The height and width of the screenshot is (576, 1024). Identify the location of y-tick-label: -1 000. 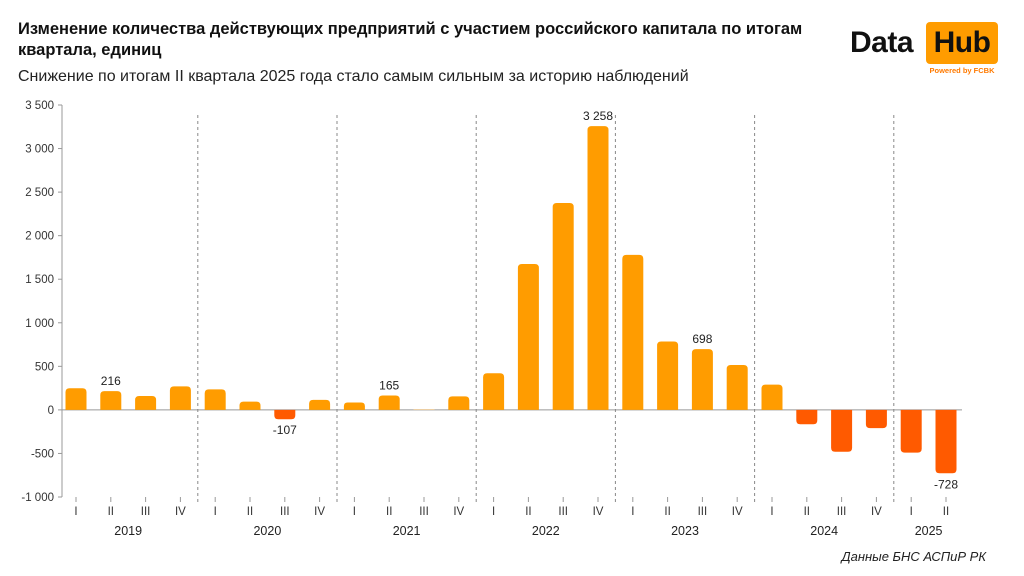
(37, 498).